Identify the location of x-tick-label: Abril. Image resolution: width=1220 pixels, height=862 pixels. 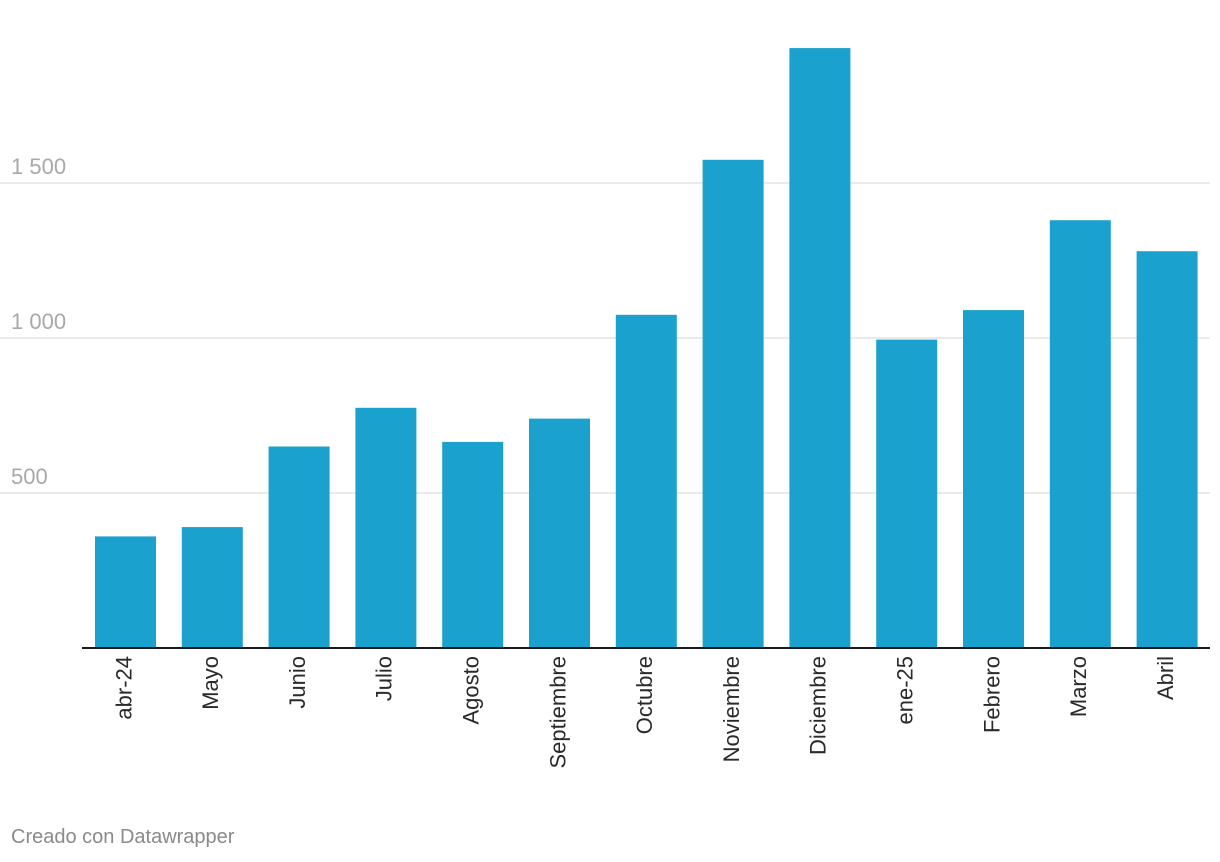
(1165, 678).